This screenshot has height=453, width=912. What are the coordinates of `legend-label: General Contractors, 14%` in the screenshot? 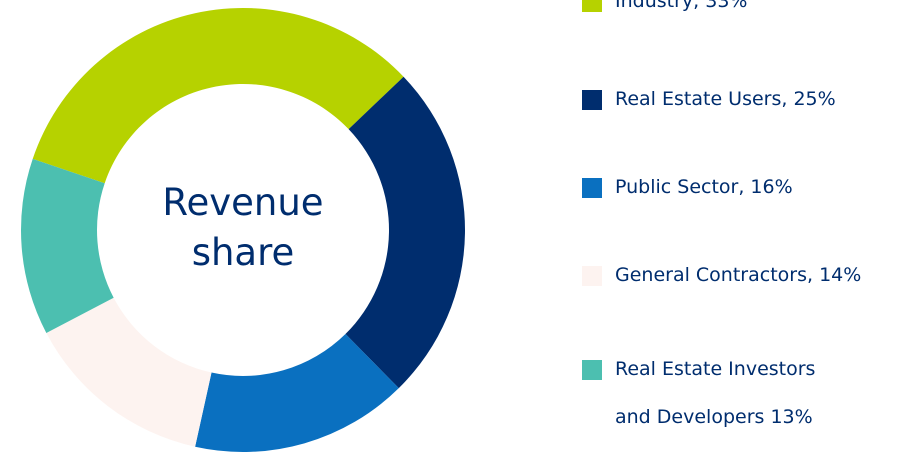 It's located at (738, 275).